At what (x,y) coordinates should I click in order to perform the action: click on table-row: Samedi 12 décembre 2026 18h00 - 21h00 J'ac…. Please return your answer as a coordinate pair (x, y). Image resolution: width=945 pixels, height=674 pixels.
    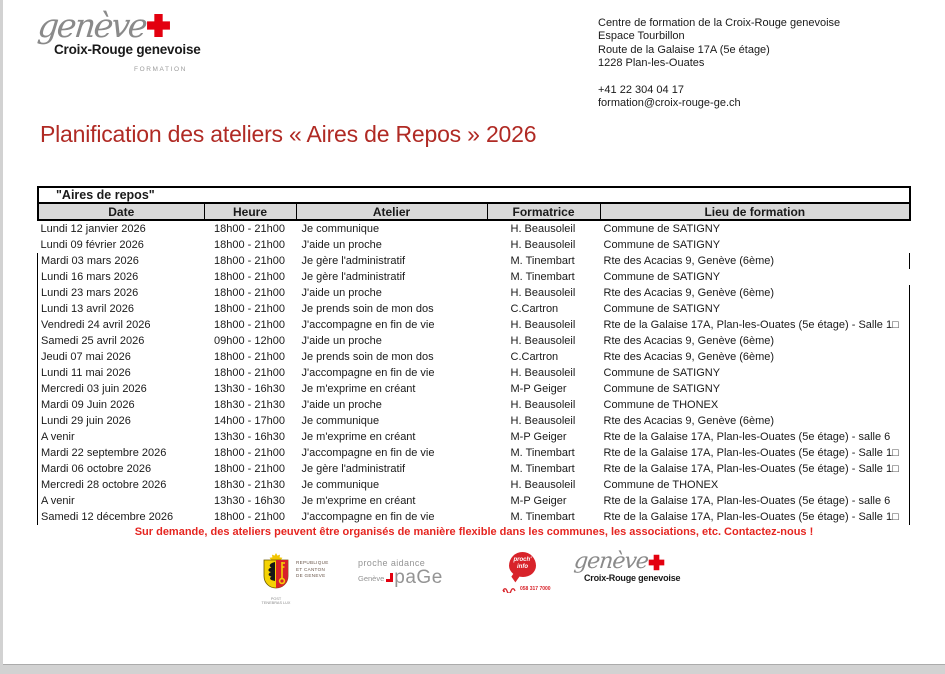
    Looking at the image, I should click on (473, 517).